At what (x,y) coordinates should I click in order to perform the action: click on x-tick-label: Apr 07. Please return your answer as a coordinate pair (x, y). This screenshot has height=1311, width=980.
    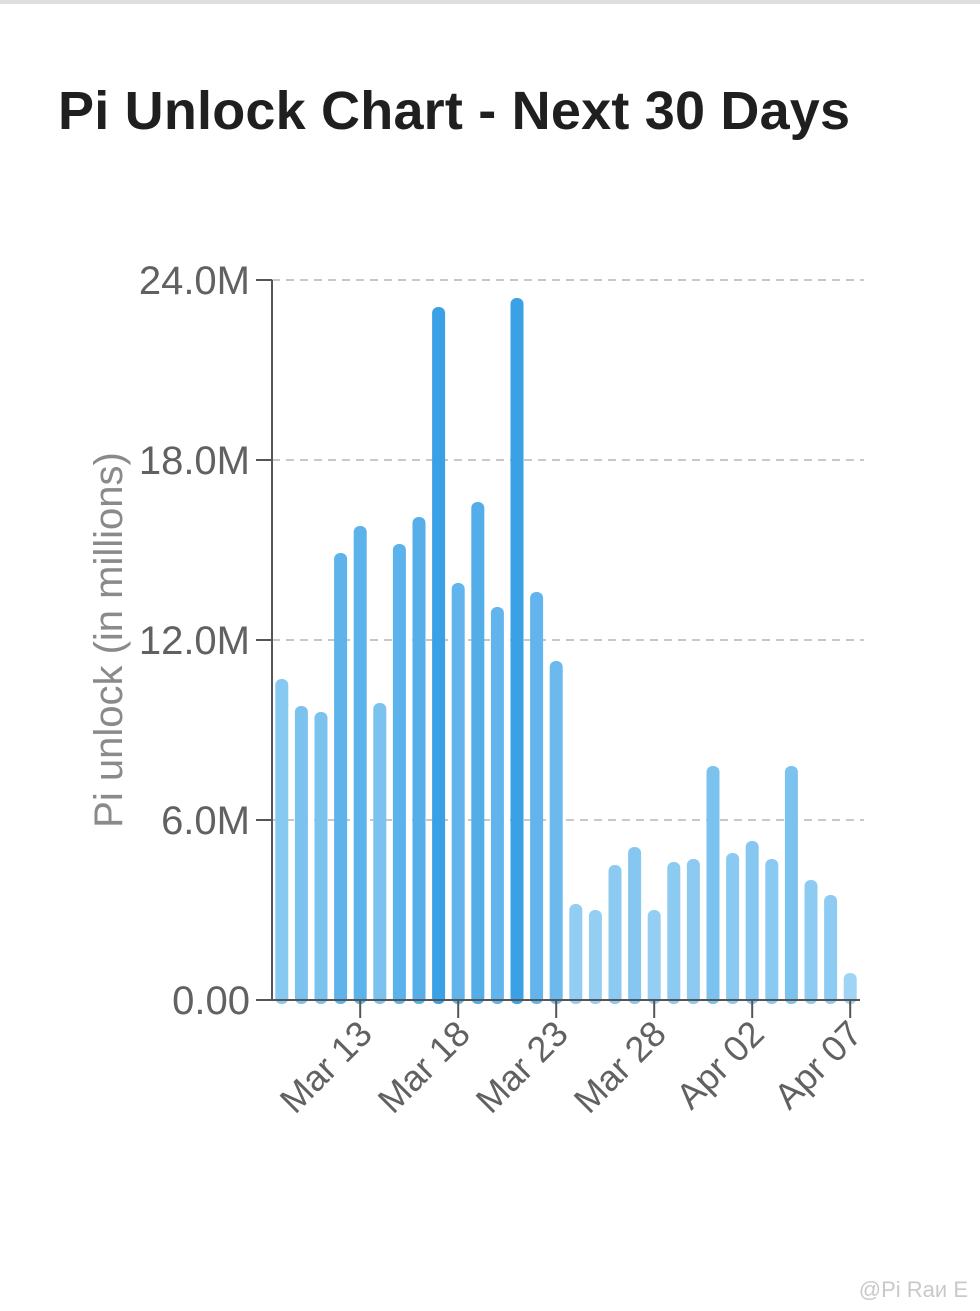
    Looking at the image, I should click on (818, 1065).